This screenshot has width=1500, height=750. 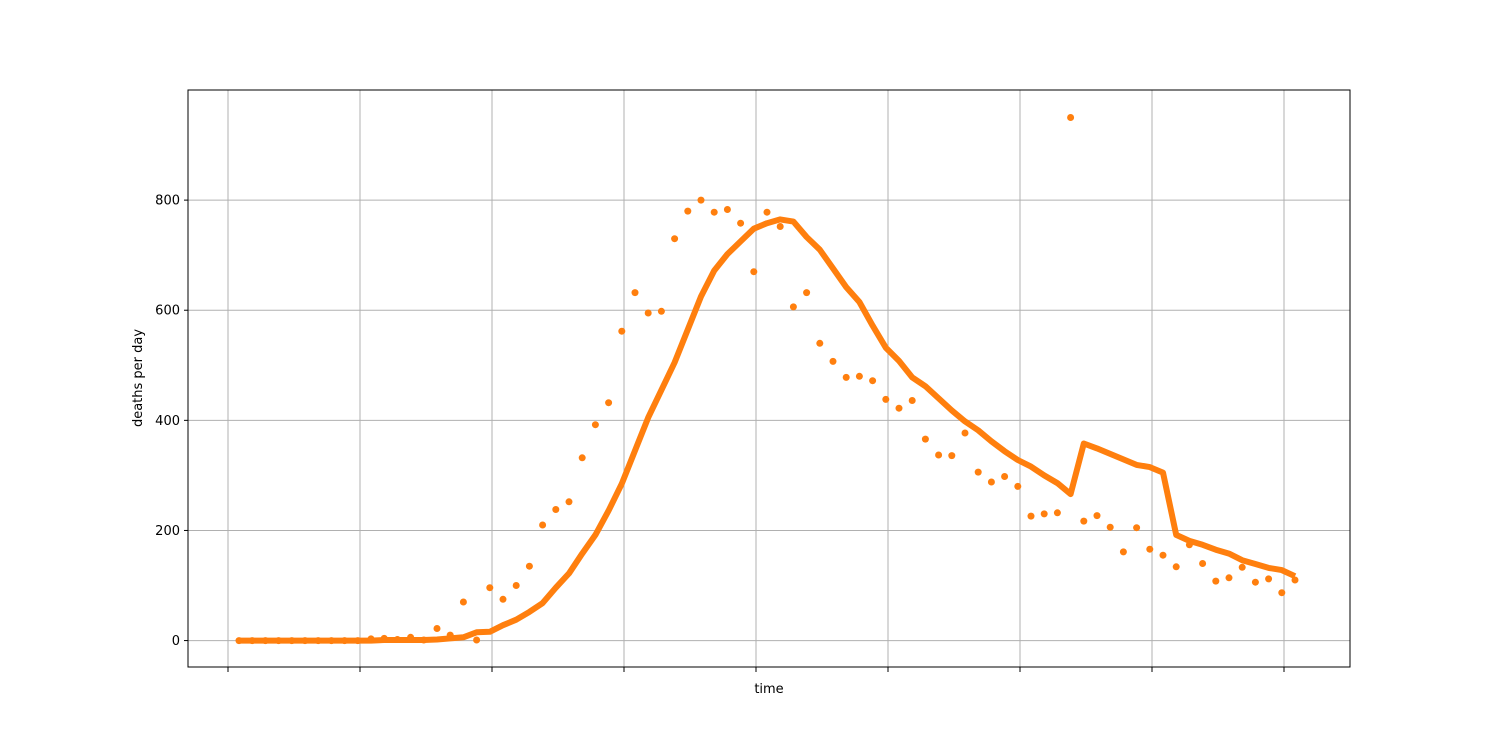 I want to click on y-tick-label: 600, so click(x=167, y=311).